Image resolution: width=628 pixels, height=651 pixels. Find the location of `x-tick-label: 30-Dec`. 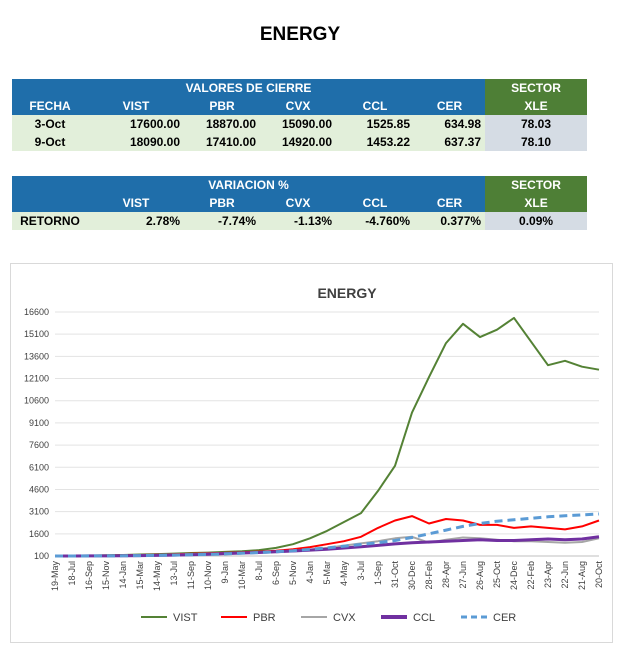

x-tick-label: 30-Dec is located at coordinates (412, 576).